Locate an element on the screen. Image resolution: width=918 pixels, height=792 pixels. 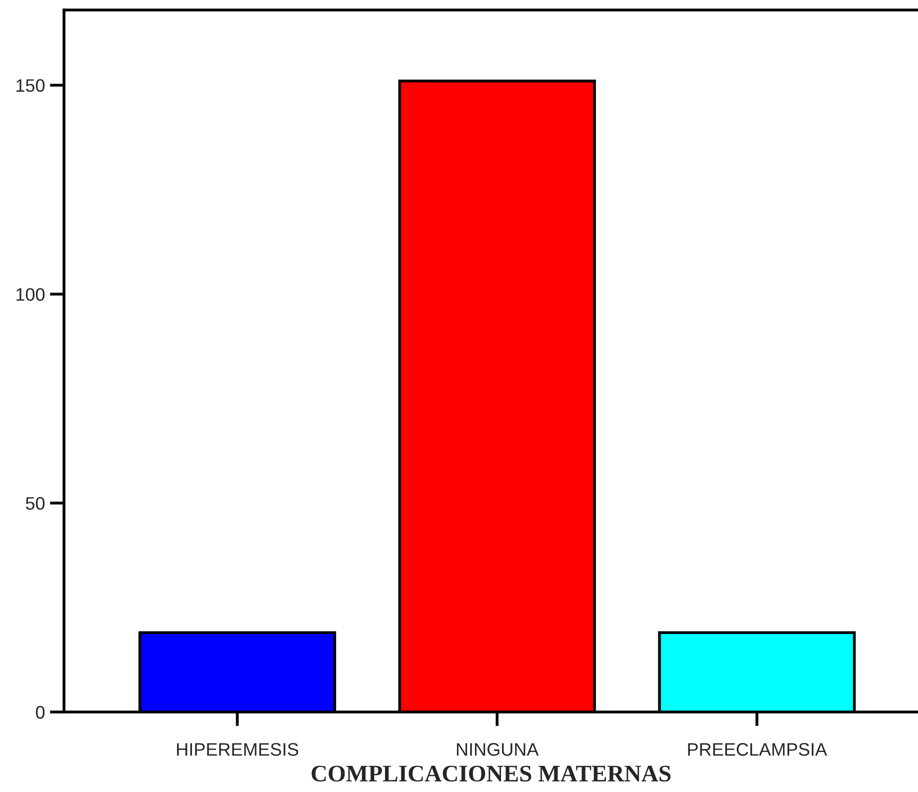
x-tick-label: NINGUNA is located at coordinates (497, 749).